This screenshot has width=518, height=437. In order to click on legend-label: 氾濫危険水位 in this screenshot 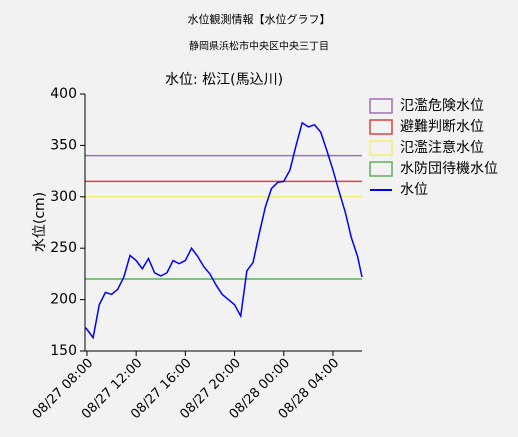, I will do `click(442, 106)`.